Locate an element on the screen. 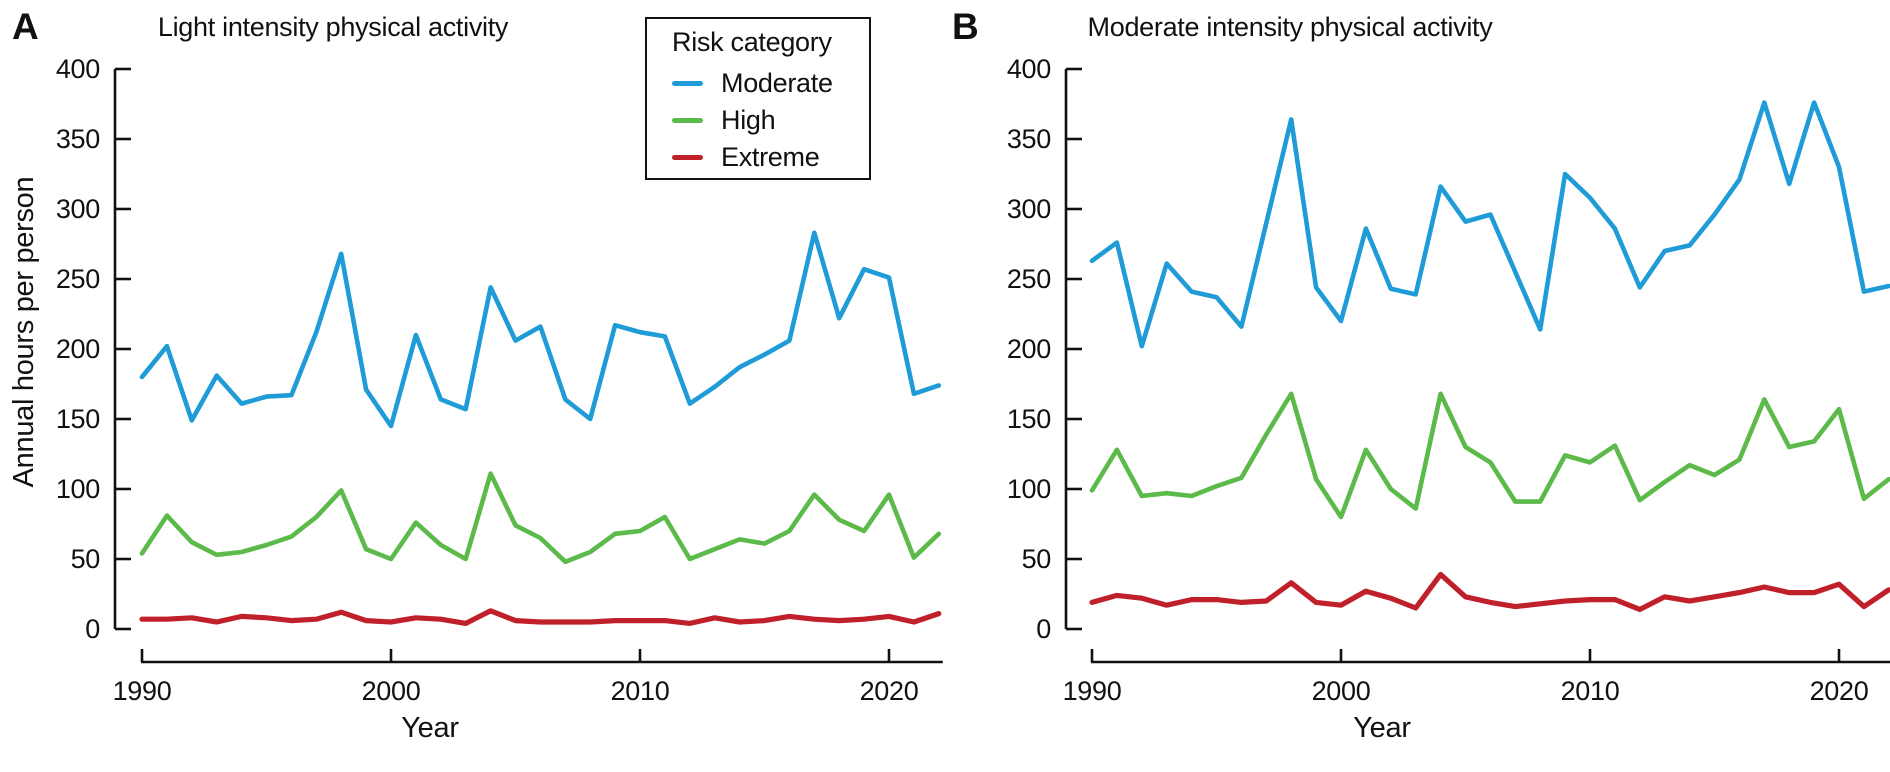 The width and height of the screenshot is (1890, 772). panel-a-line-high is located at coordinates (540, 518).